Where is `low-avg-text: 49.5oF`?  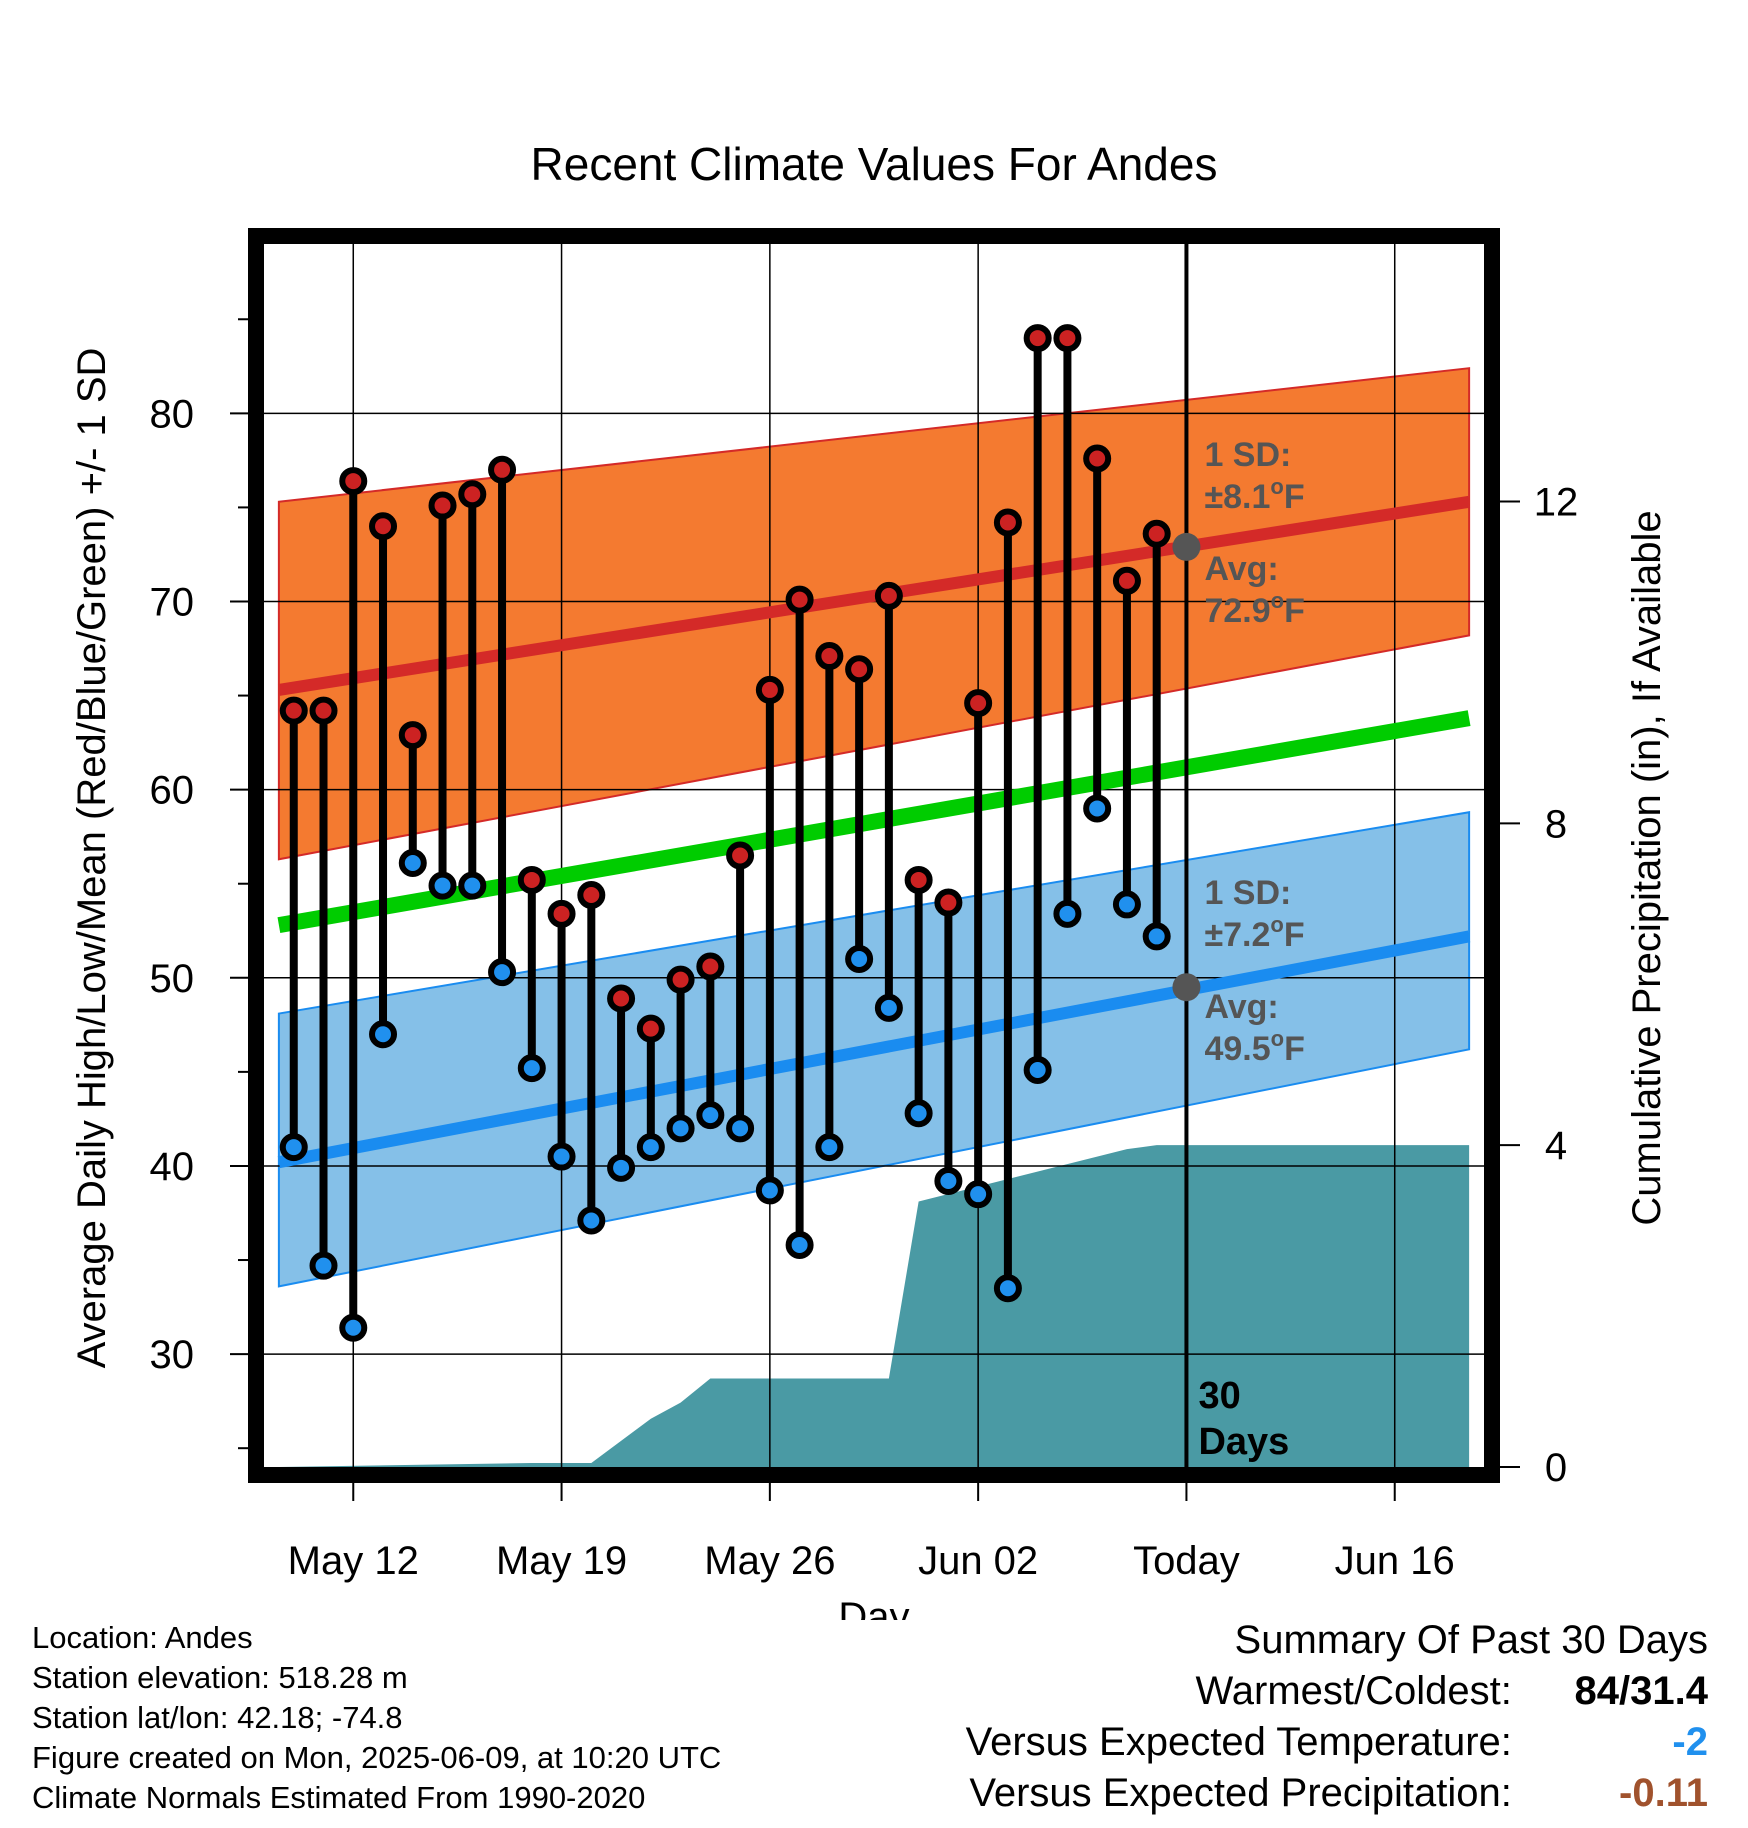 low-avg-text: 49.5oF is located at coordinates (1254, 1047).